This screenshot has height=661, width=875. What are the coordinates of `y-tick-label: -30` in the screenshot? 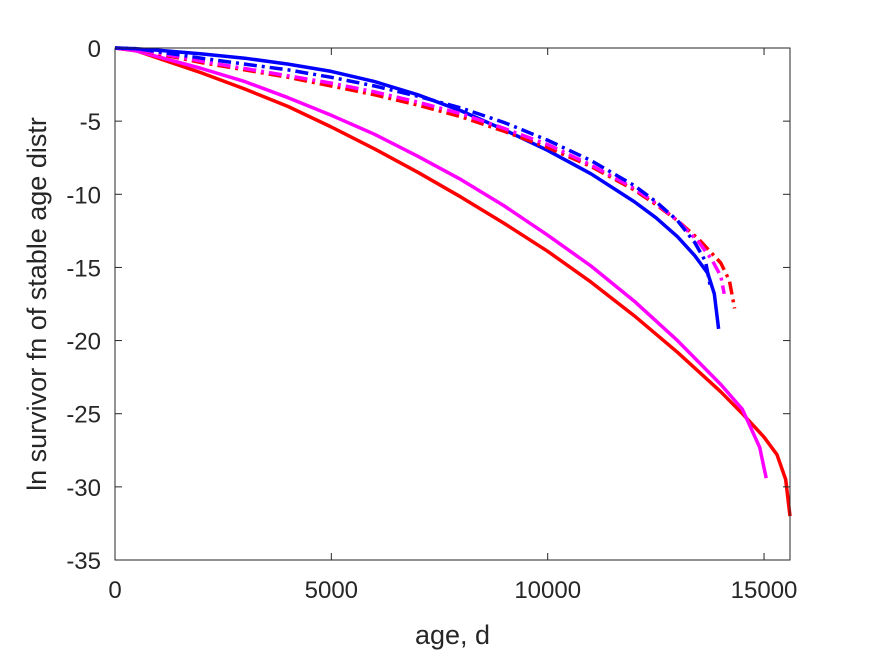 It's located at (83, 488).